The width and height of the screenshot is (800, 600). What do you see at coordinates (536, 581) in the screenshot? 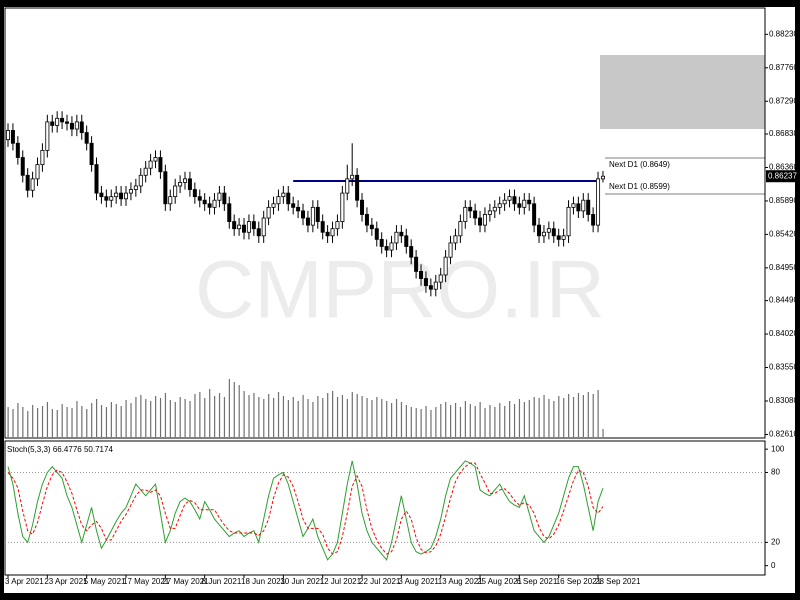
I see `x-tick-label: 6 Sep 2021` at bounding box center [536, 581].